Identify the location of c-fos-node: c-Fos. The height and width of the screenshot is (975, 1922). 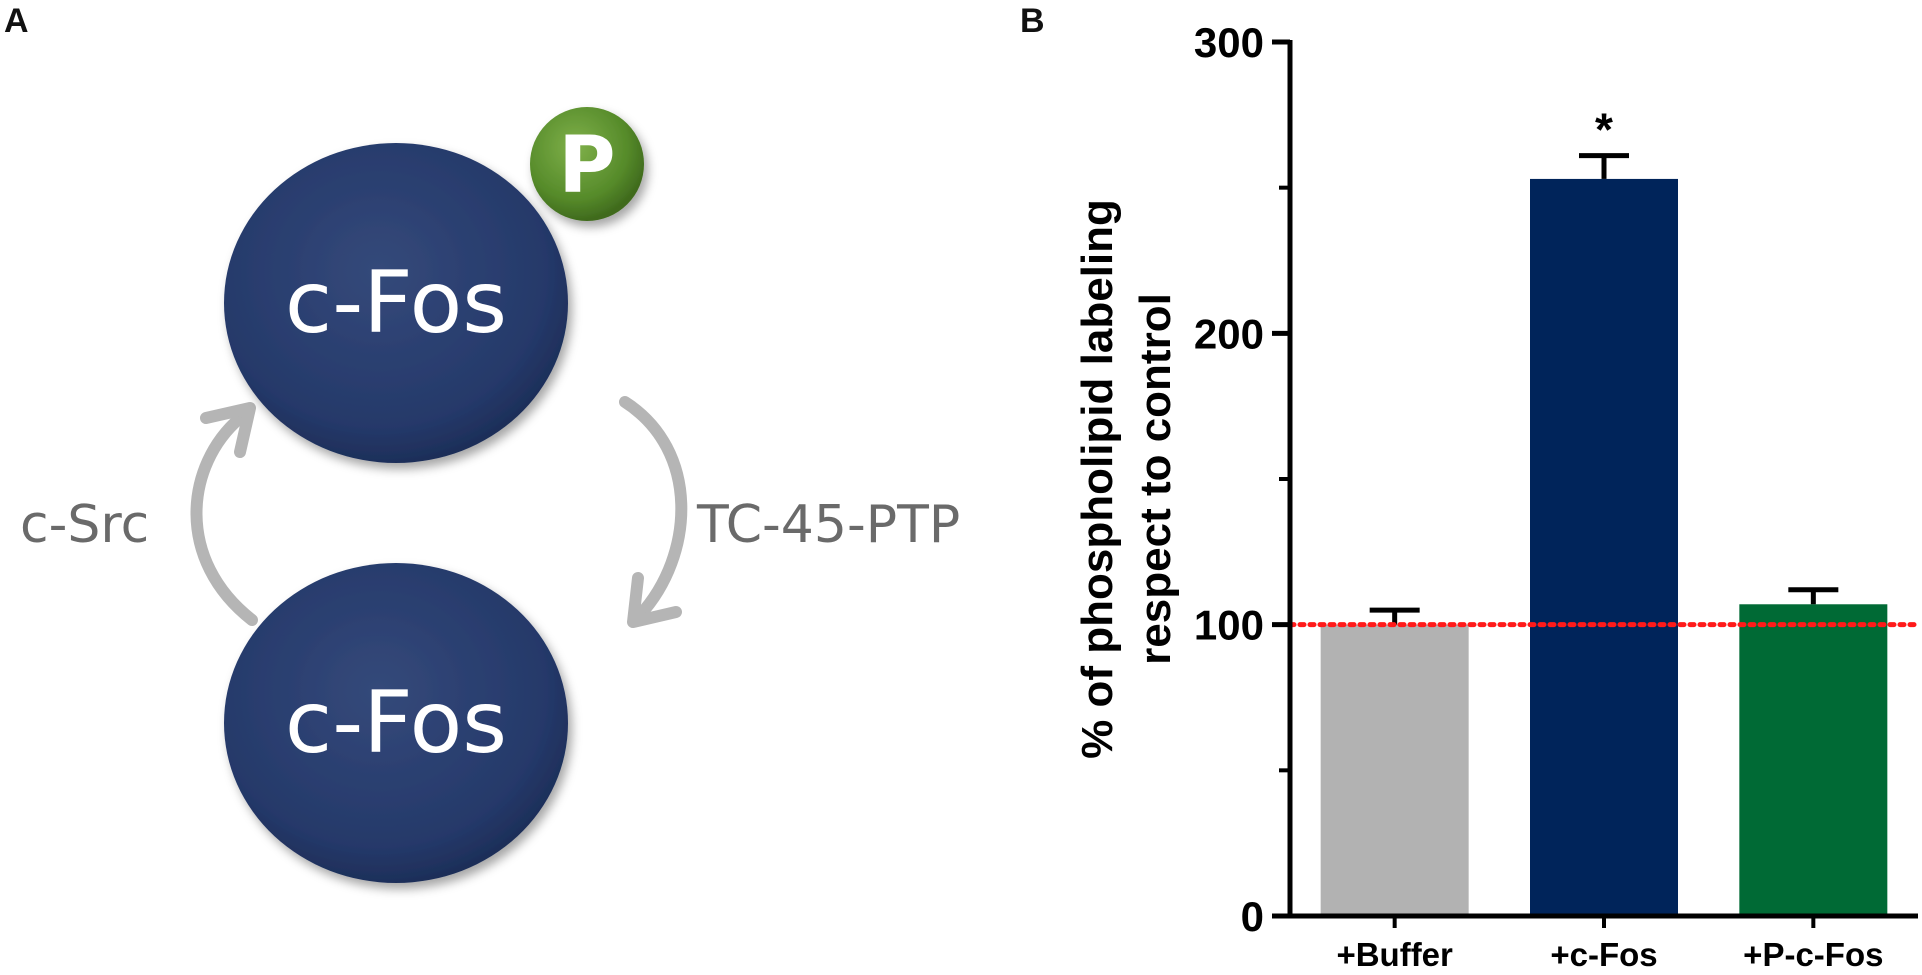
(396, 723).